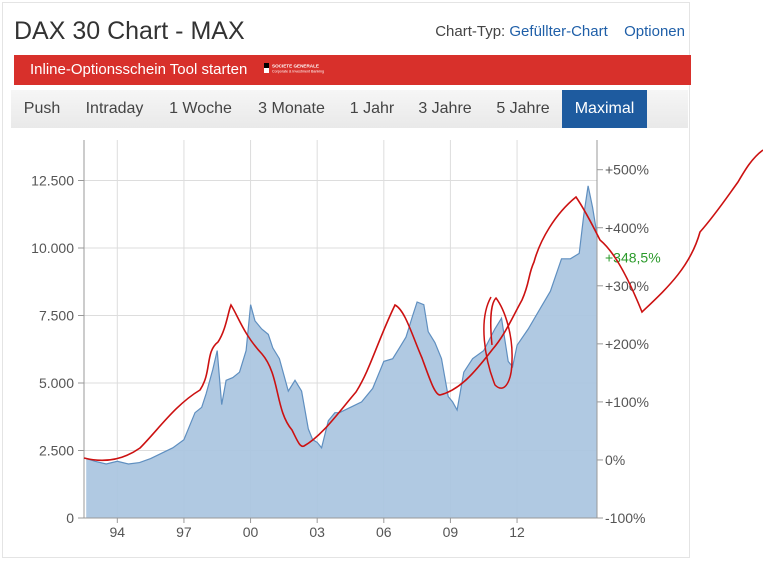 The width and height of the screenshot is (763, 569). I want to click on x-tick-label: 94, so click(118, 532).